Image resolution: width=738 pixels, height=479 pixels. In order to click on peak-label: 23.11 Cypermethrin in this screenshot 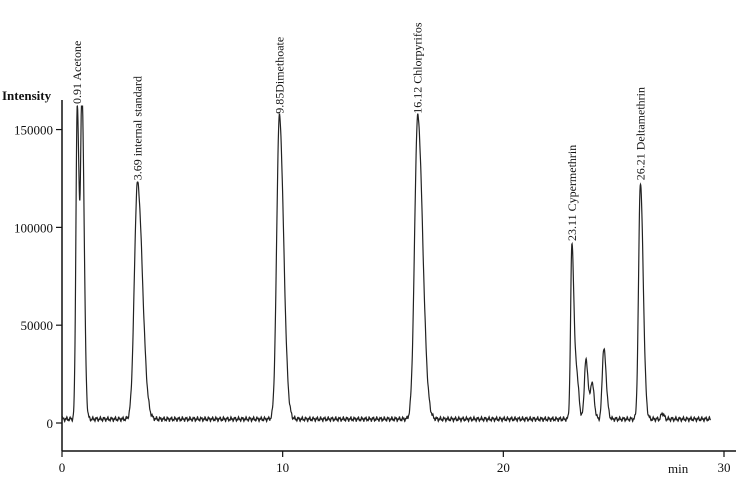, I will do `click(572, 193)`.